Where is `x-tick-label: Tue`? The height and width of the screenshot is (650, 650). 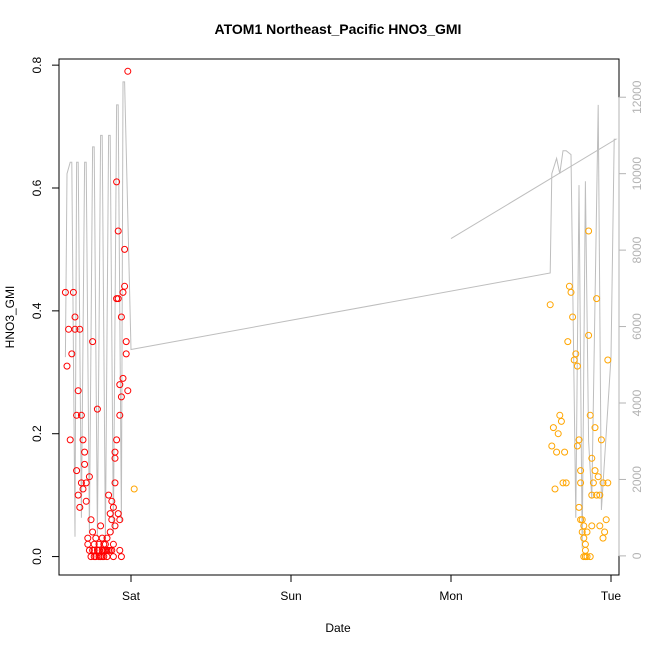
x-tick-label: Tue is located at coordinates (611, 596).